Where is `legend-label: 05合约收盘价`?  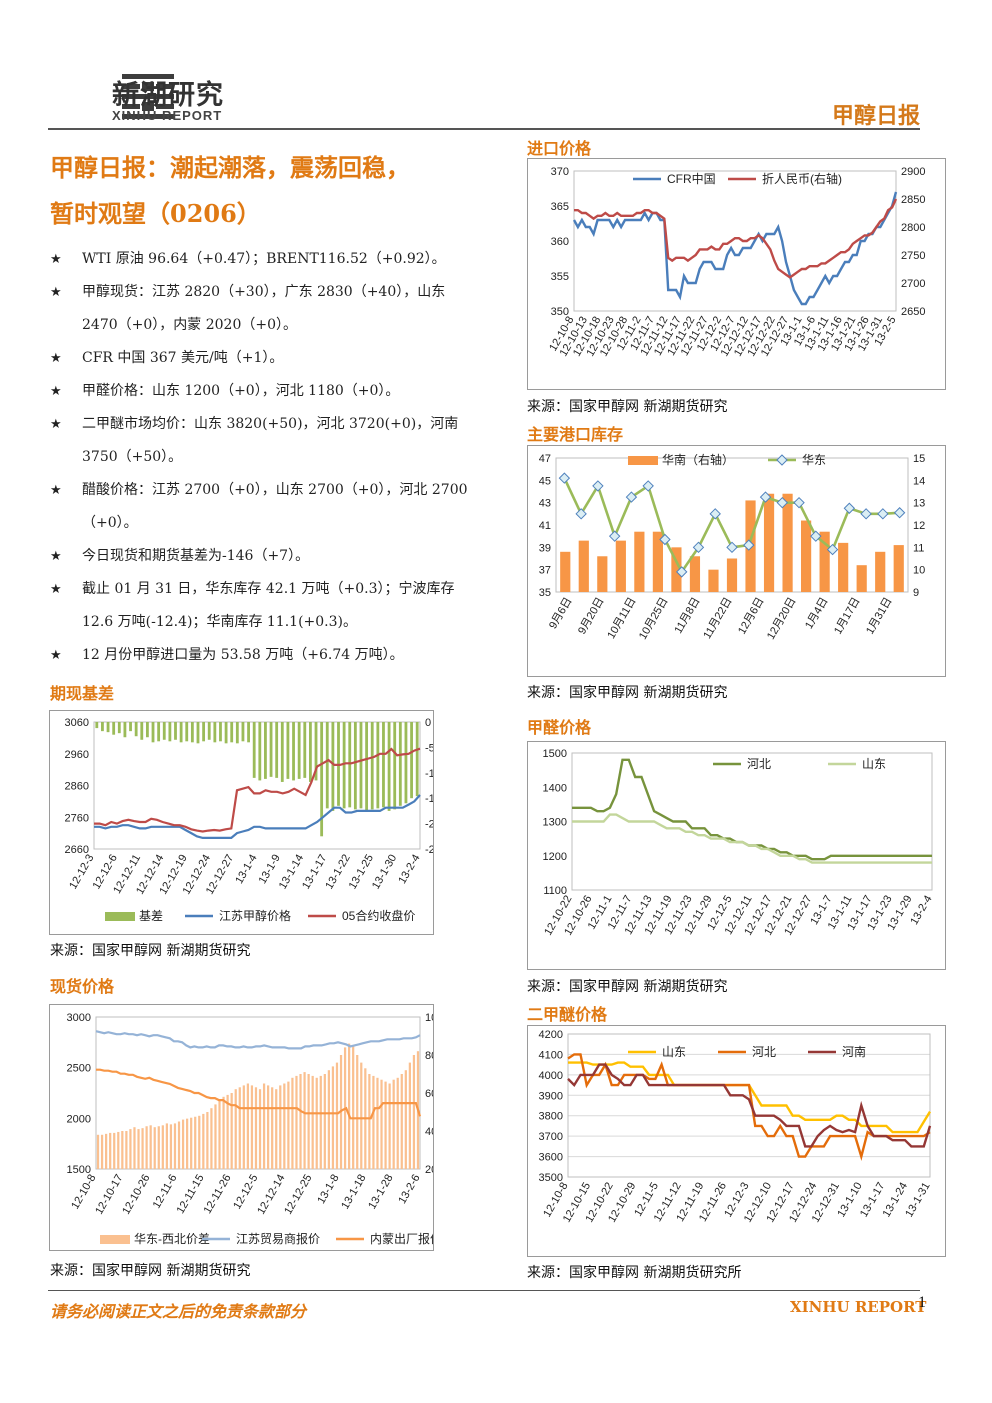
legend-label: 05合约收盘价 is located at coordinates (378, 915).